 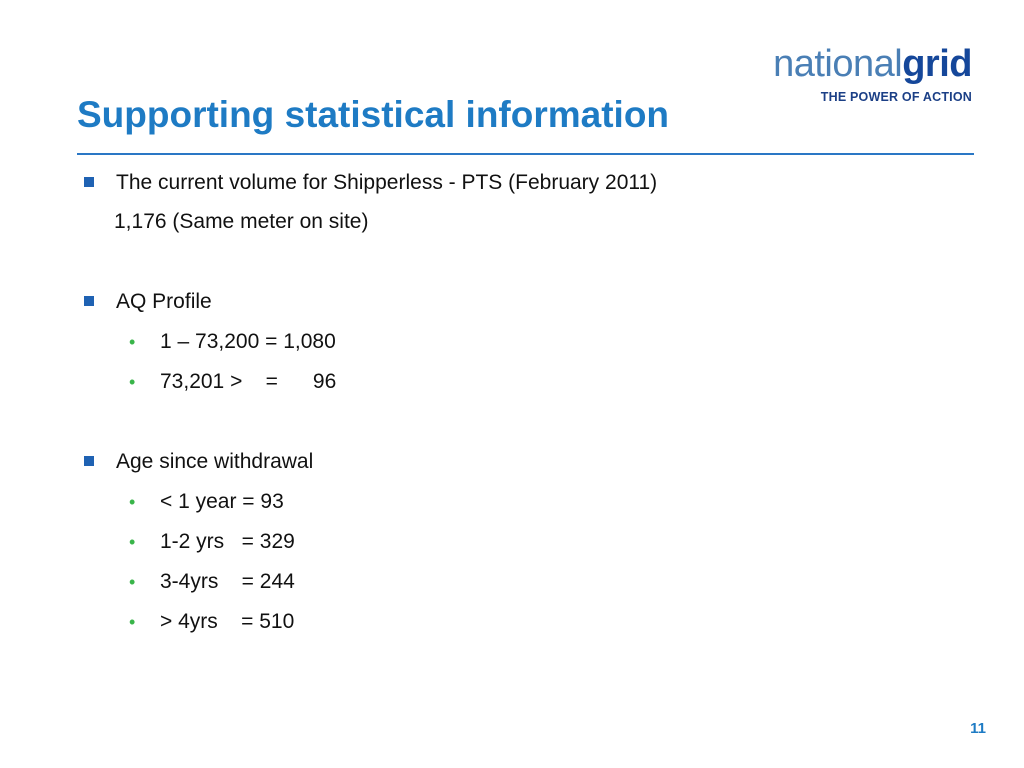 I want to click on age-item: 3-4yrs = 244, so click(x=227, y=581).